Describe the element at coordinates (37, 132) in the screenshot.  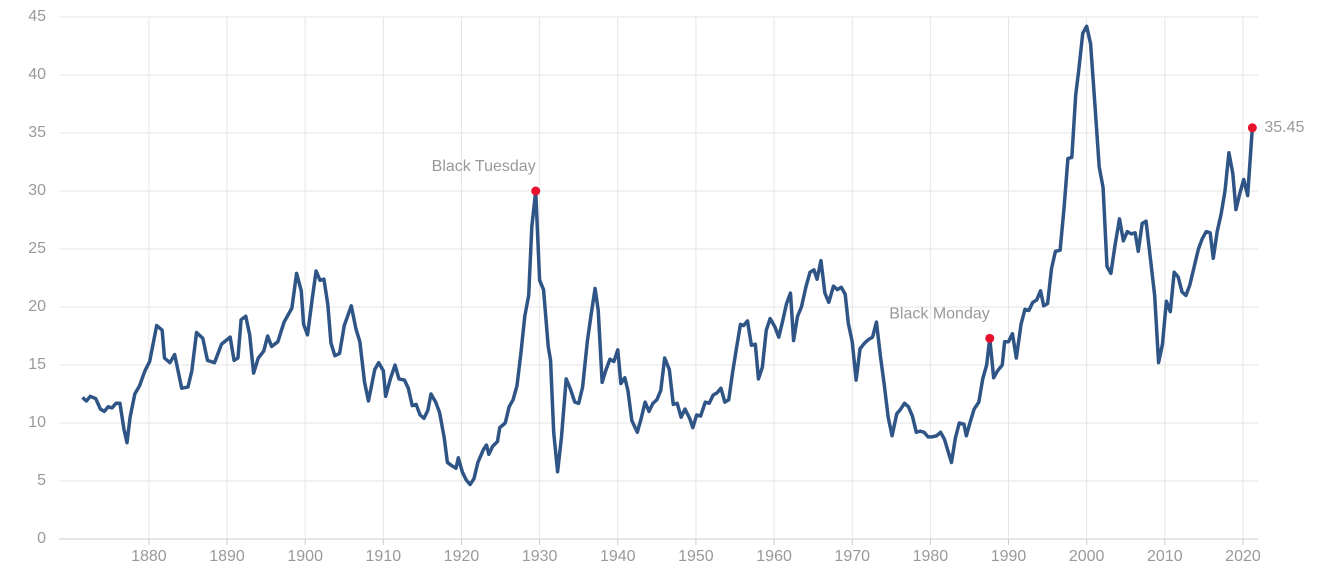
I see `y-tick-label: 35` at that location.